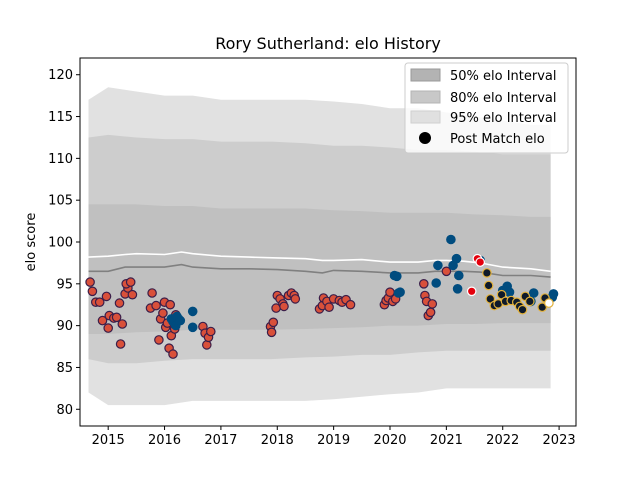 The height and width of the screenshot is (480, 640). I want to click on x-tick-label-1: 2016, so click(164, 440).